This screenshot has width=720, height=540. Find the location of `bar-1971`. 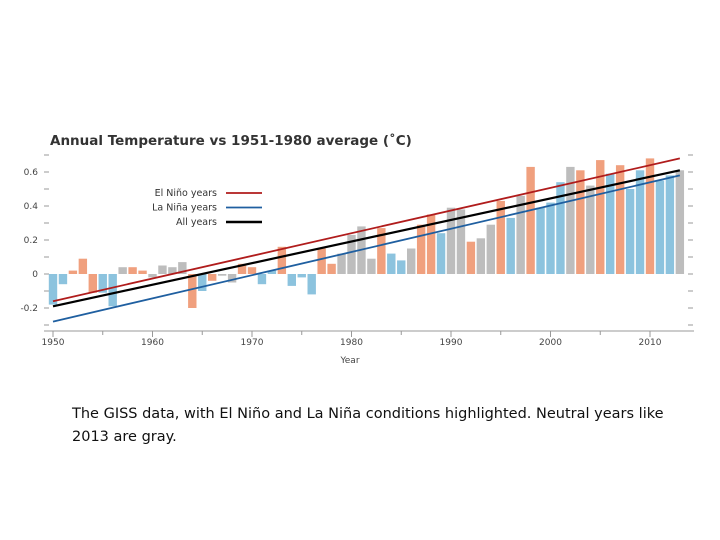

bar-1971 is located at coordinates (262, 279).